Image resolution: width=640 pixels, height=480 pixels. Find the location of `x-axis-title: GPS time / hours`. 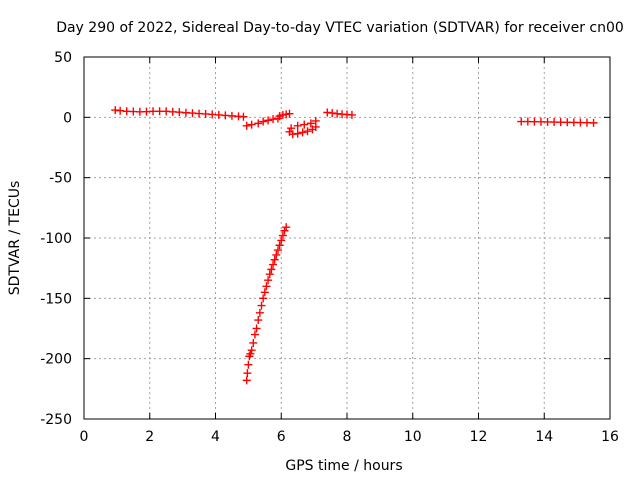

x-axis-title: GPS time / hours is located at coordinates (343, 466).